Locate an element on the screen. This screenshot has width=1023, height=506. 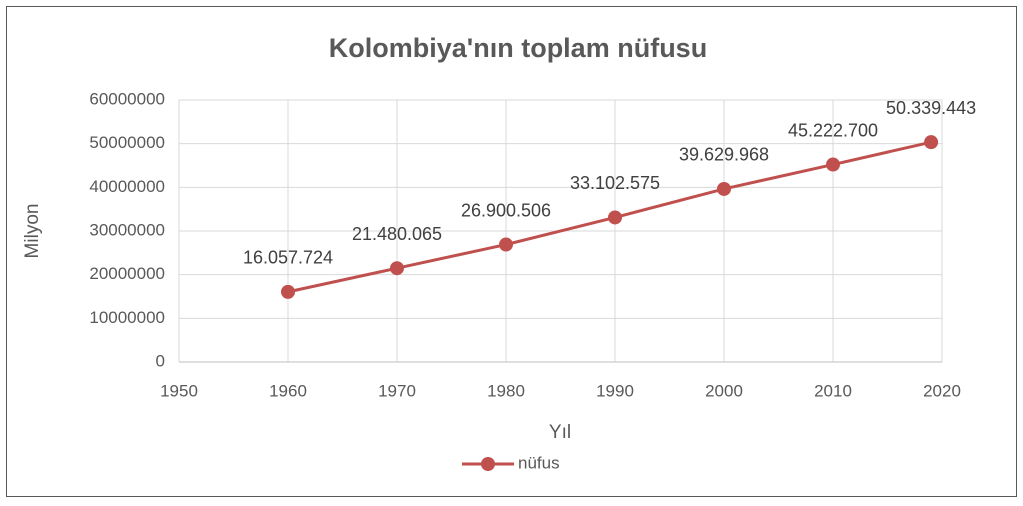
x-tick-label: 1980 is located at coordinates (506, 390).